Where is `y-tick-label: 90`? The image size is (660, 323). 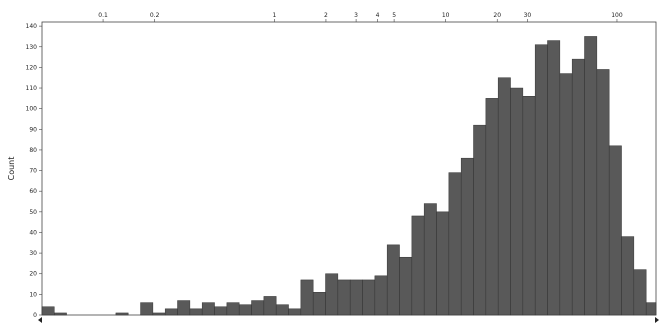
y-tick-label: 90 is located at coordinates (33, 129).